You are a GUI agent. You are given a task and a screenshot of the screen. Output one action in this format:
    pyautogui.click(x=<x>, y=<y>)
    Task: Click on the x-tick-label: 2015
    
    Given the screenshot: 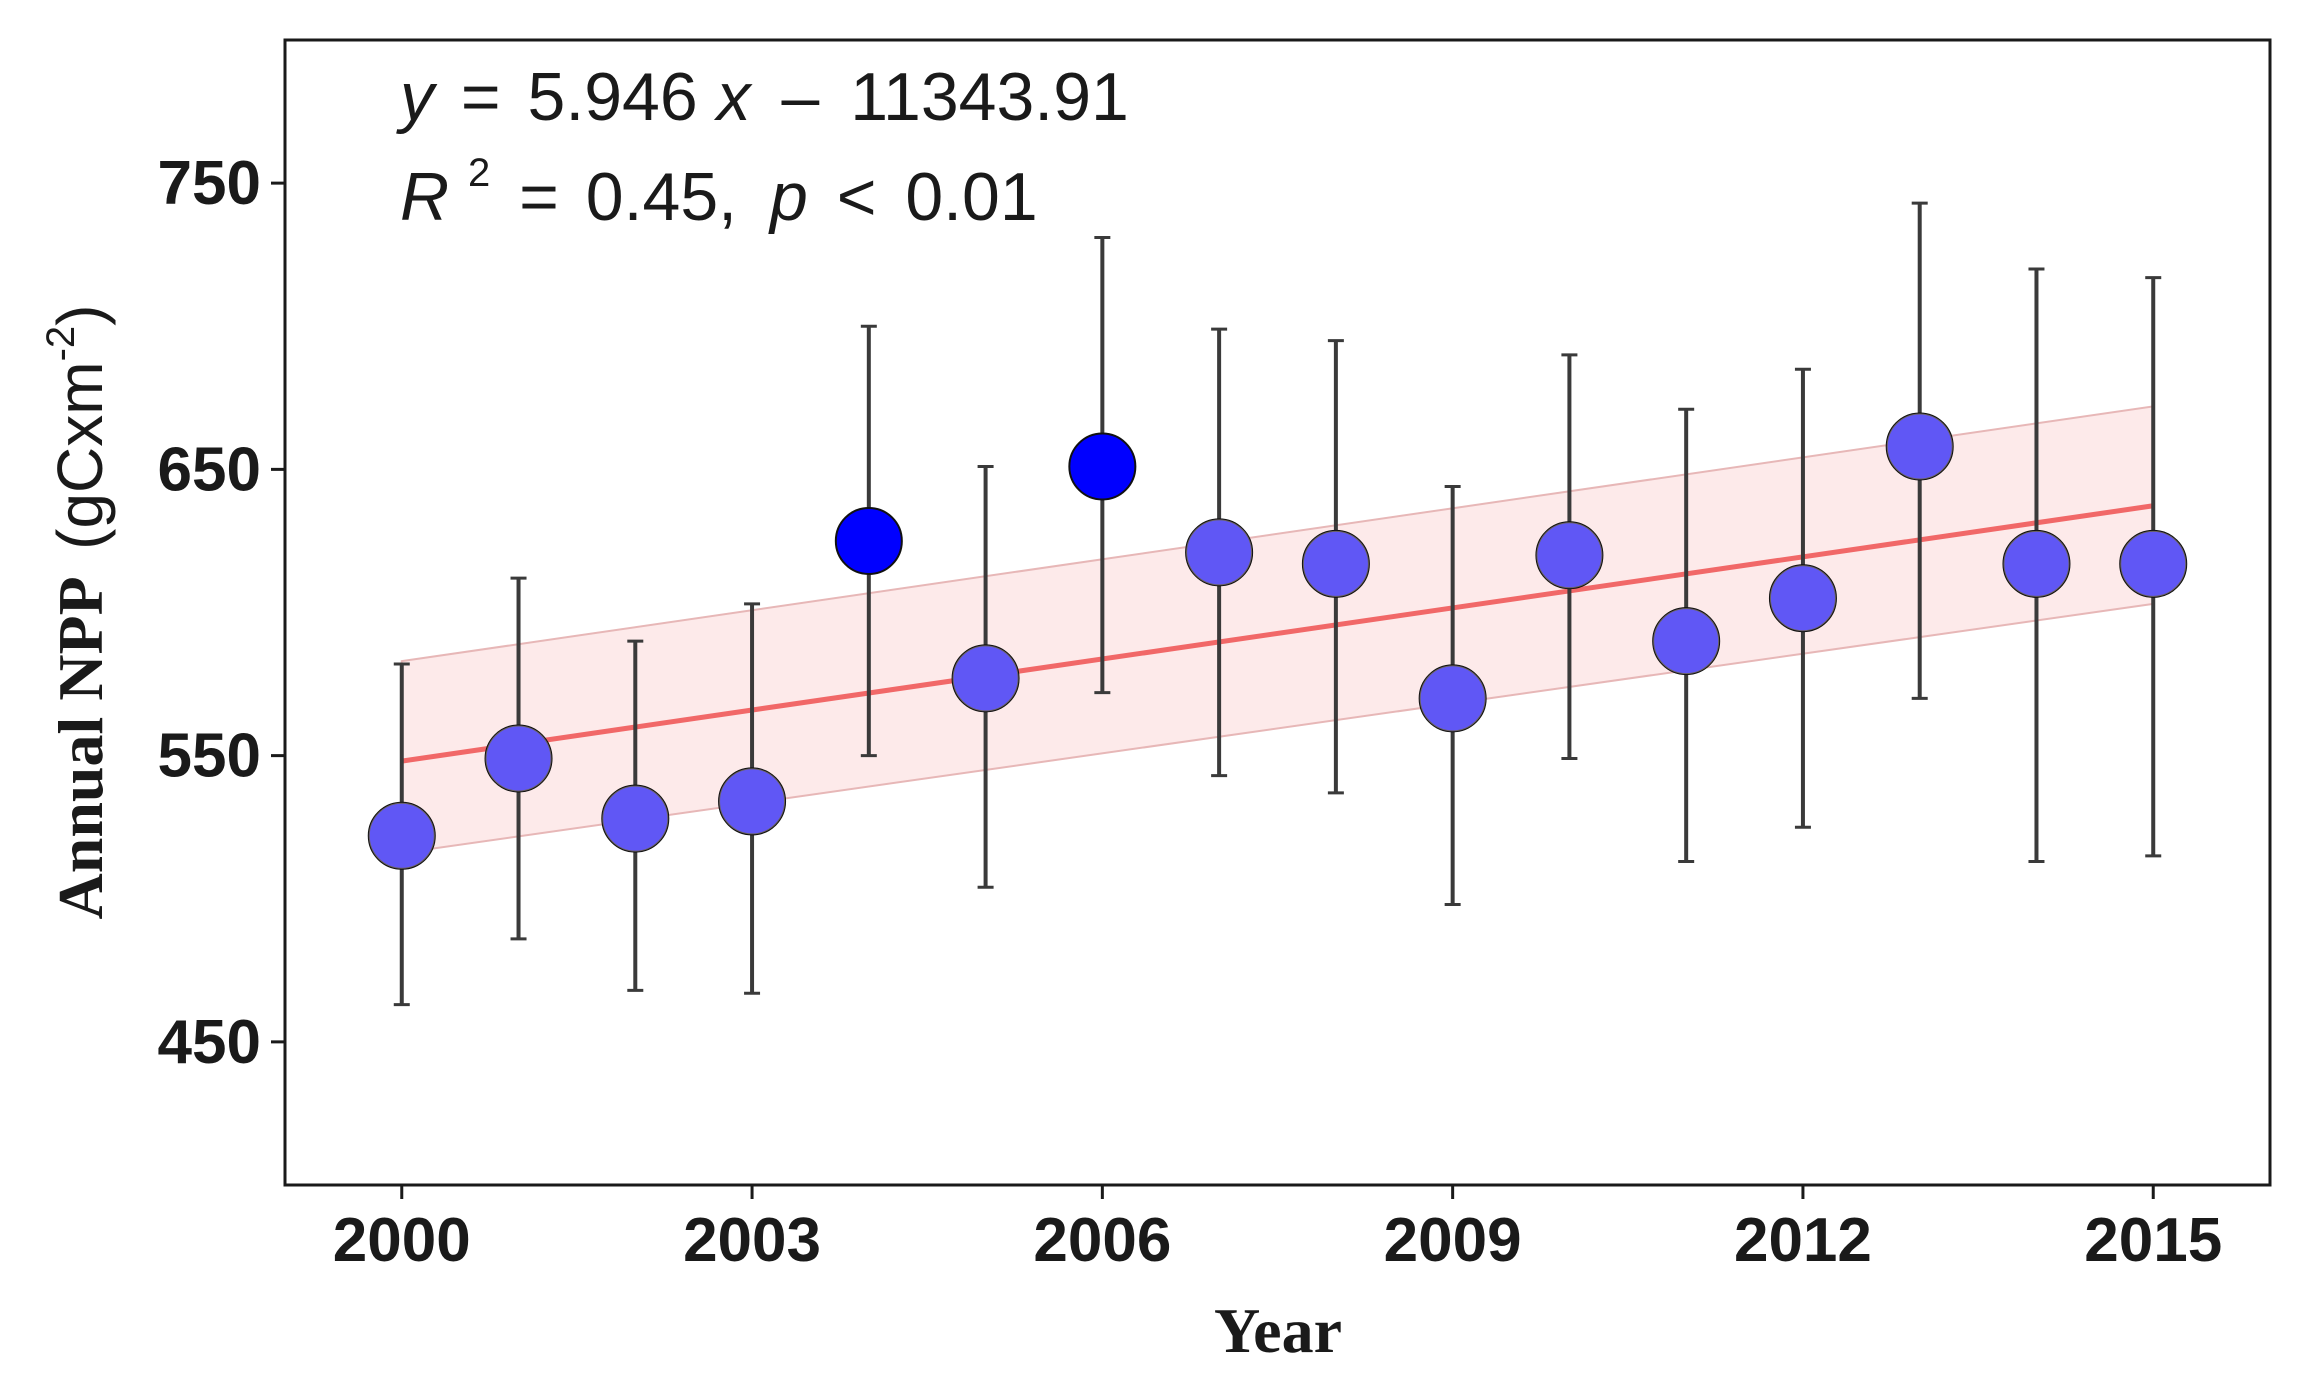 What is the action you would take?
    pyautogui.click(x=2153, y=1240)
    